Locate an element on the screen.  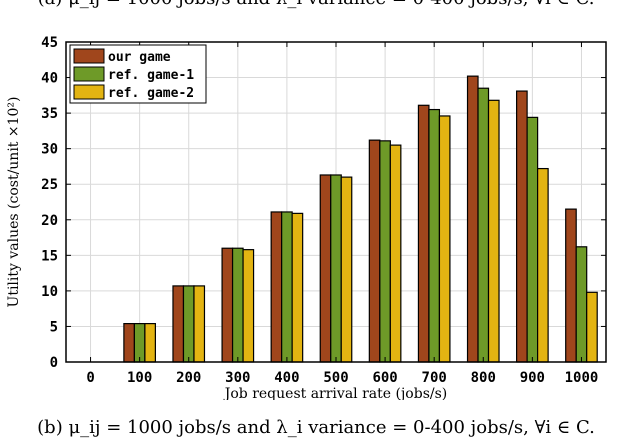
legend-label: ref. game-2 is located at coordinates (151, 93).